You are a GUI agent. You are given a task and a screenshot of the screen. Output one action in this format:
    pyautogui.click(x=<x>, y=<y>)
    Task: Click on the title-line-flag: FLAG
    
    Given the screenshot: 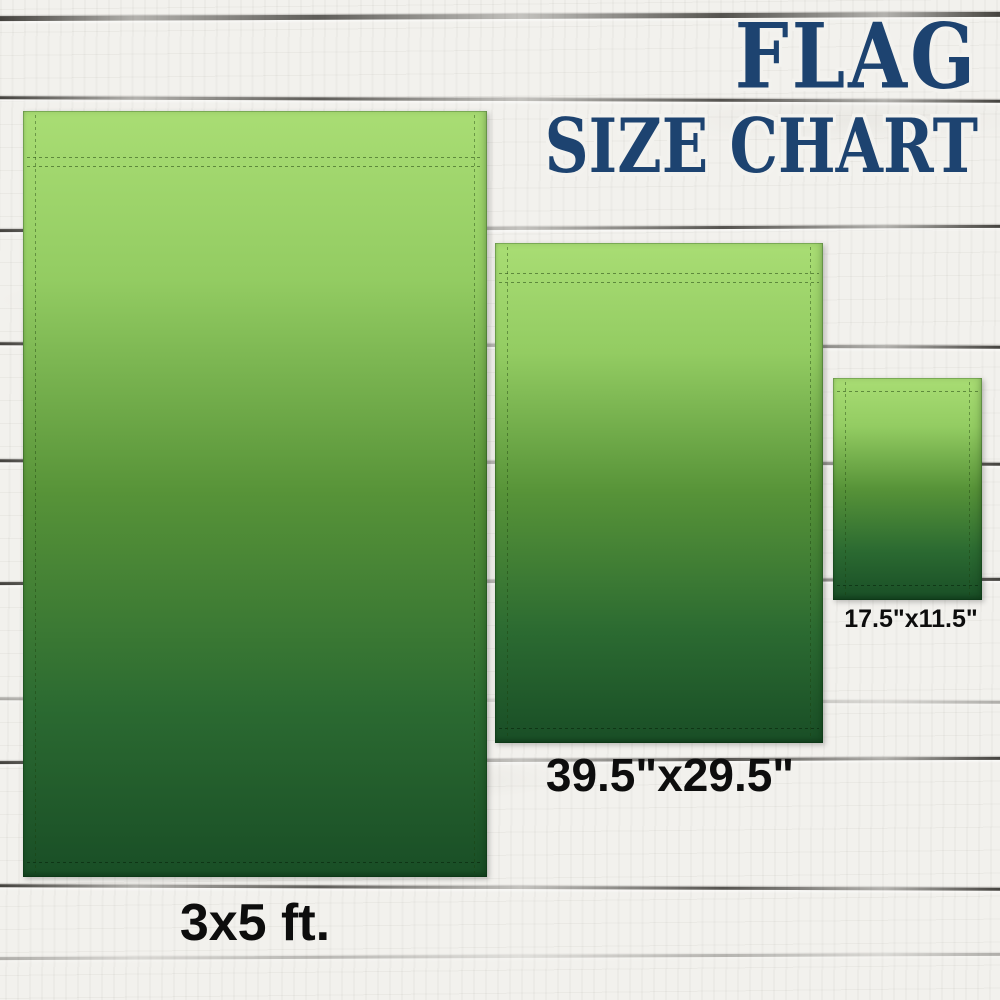 What is the action you would take?
    pyautogui.click(x=856, y=56)
    